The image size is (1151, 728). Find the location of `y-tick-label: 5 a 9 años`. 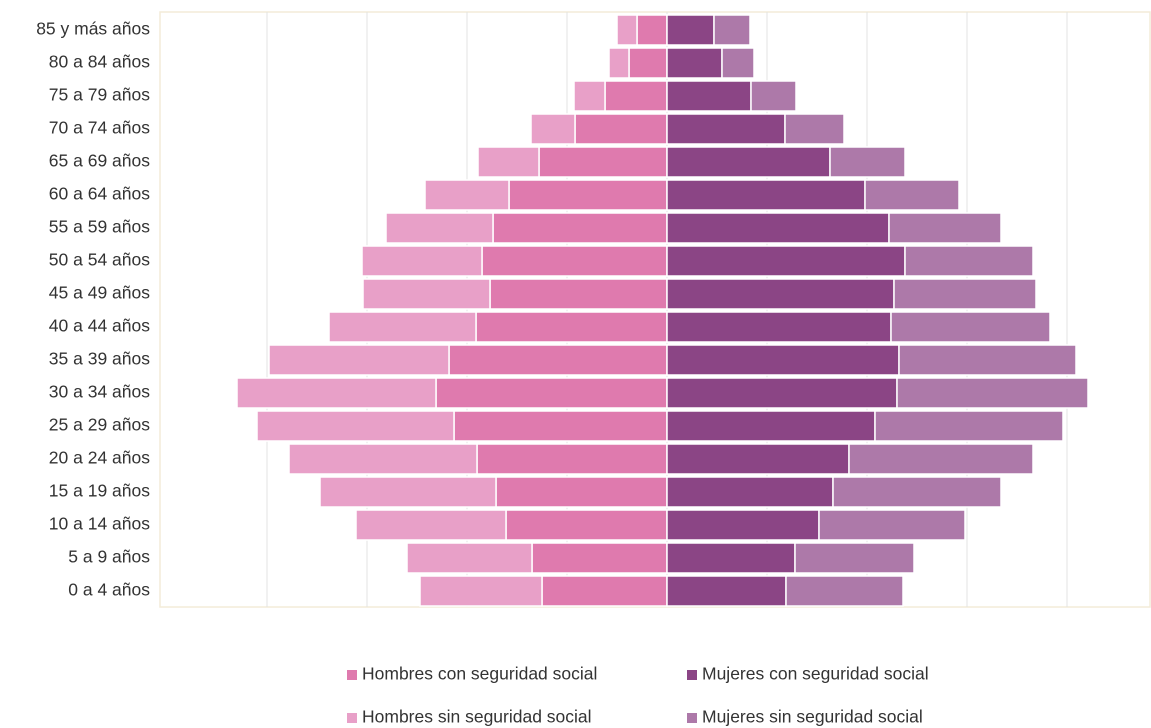

y-tick-label: 5 a 9 años is located at coordinates (109, 557).